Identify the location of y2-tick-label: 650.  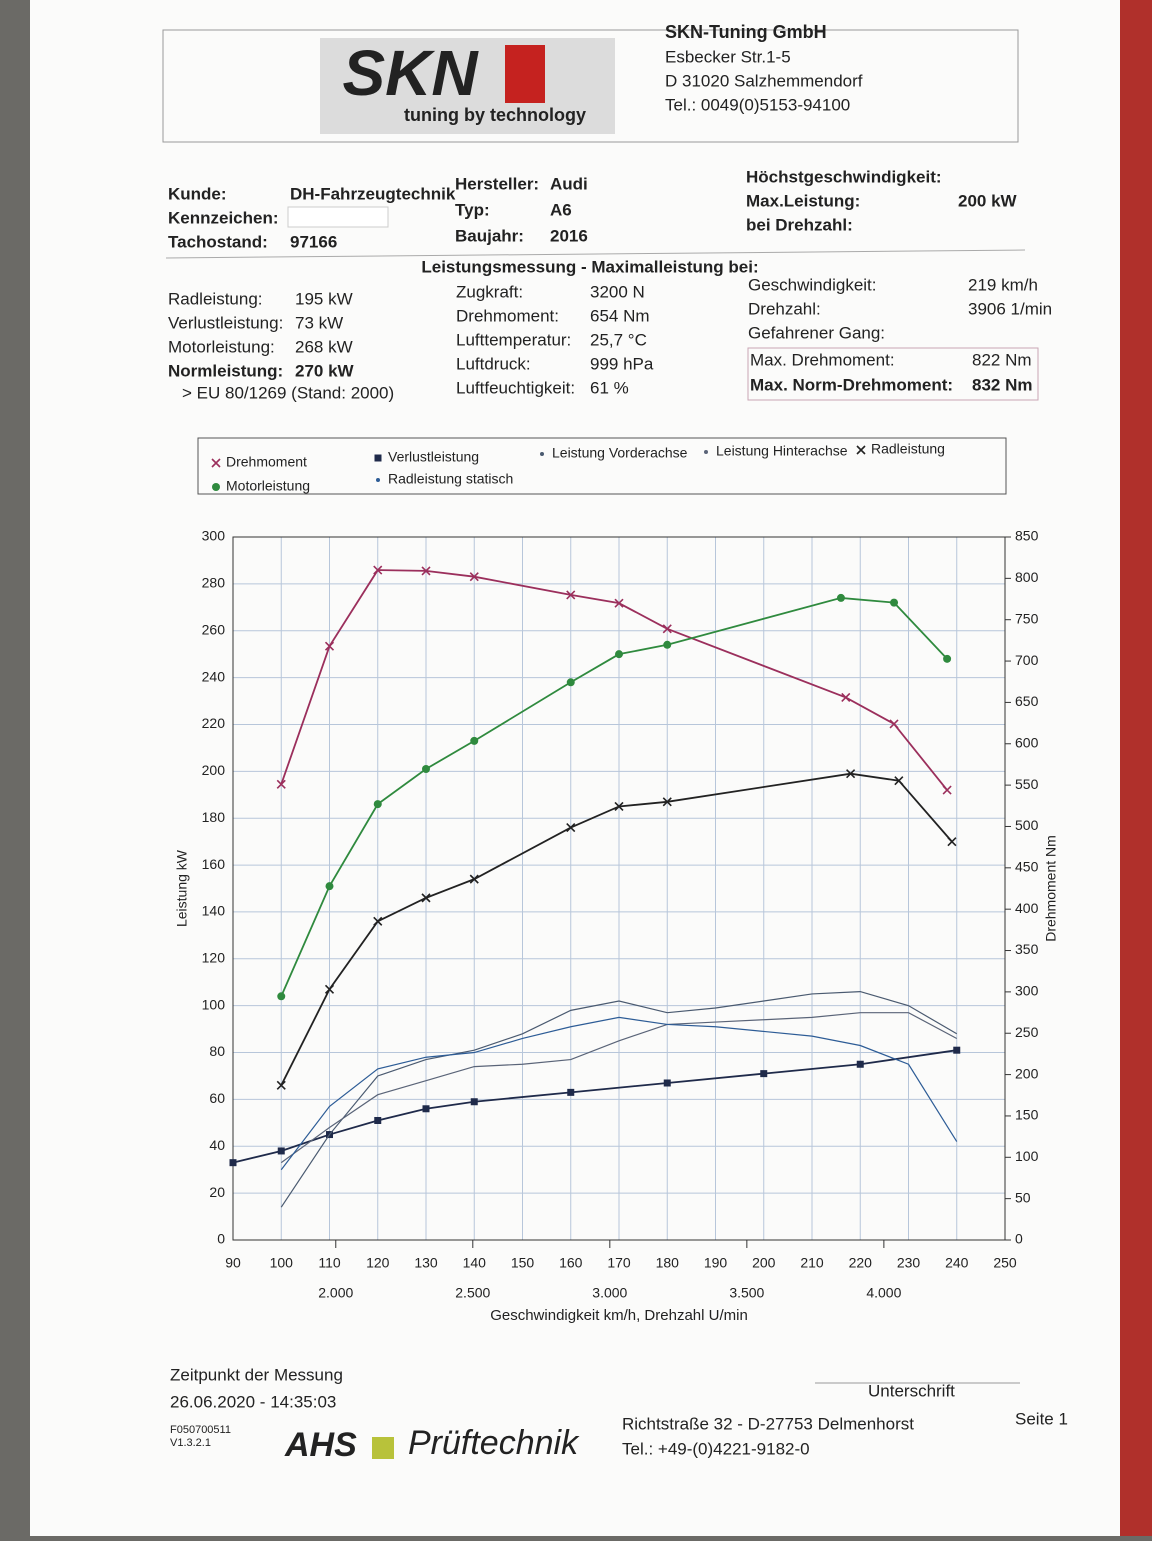
(1027, 701).